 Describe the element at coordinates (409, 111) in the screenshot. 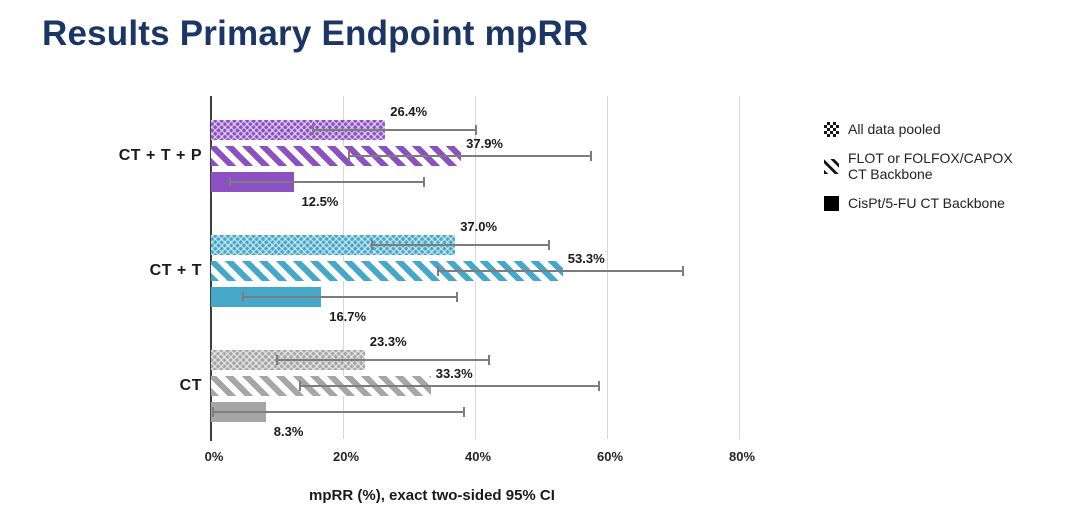

I see `value-label: 26.4%` at that location.